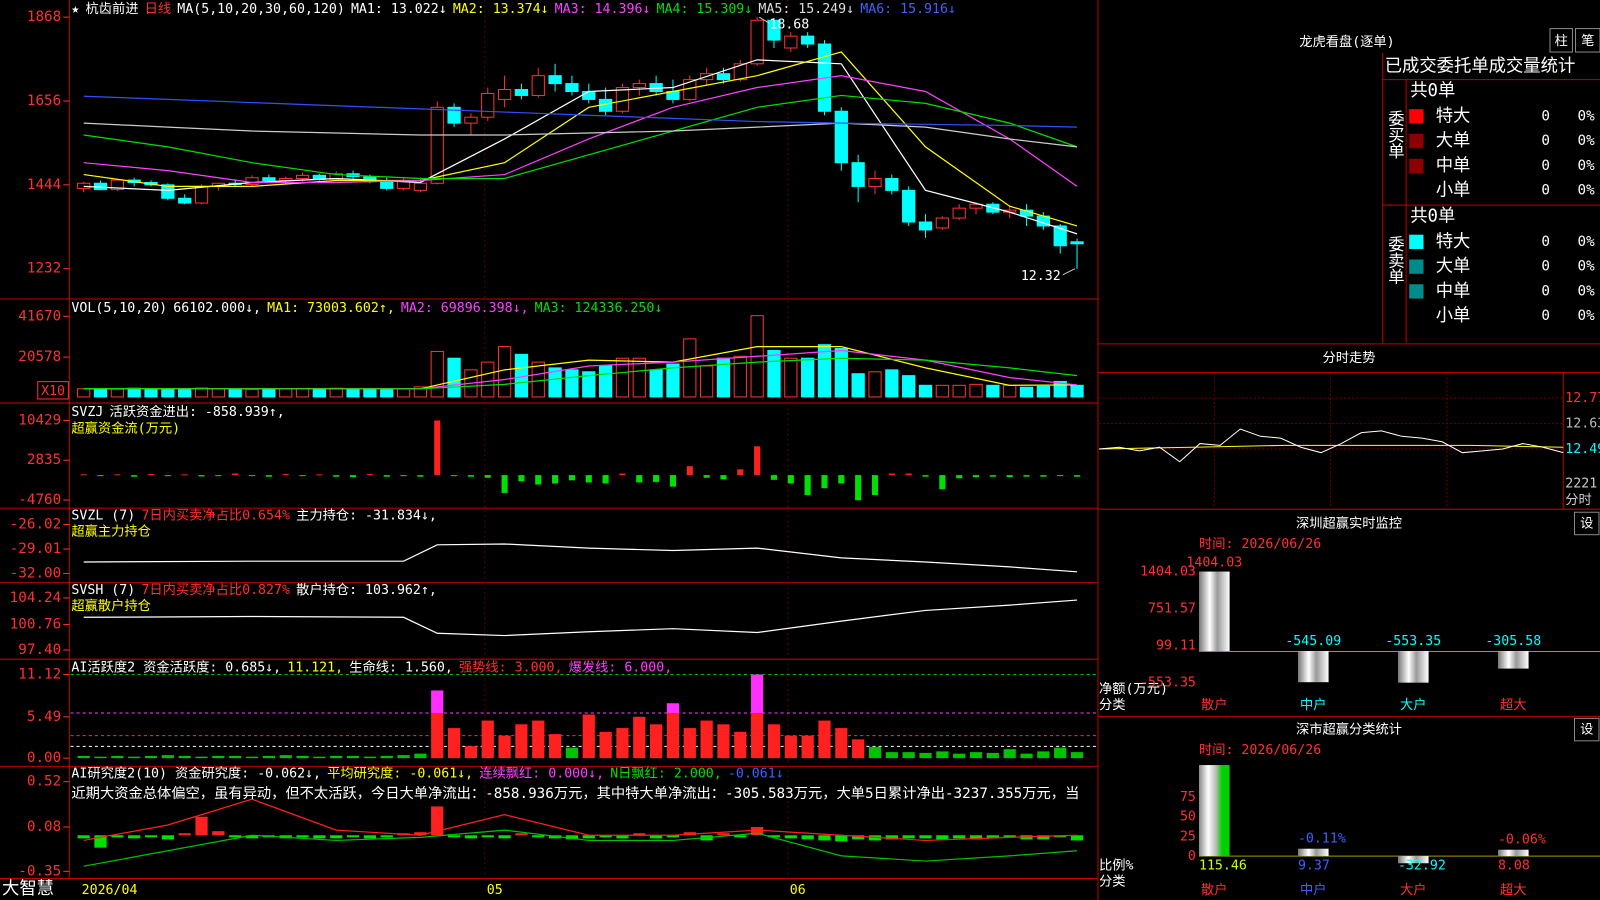  I want to click on panel-title: 龙虎看盘(逐单), so click(1346, 41).